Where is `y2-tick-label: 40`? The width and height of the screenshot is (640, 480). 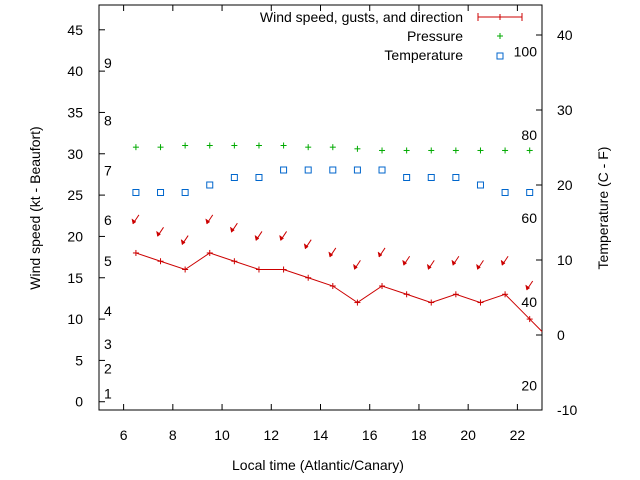 y2-tick-label: 40 is located at coordinates (565, 35).